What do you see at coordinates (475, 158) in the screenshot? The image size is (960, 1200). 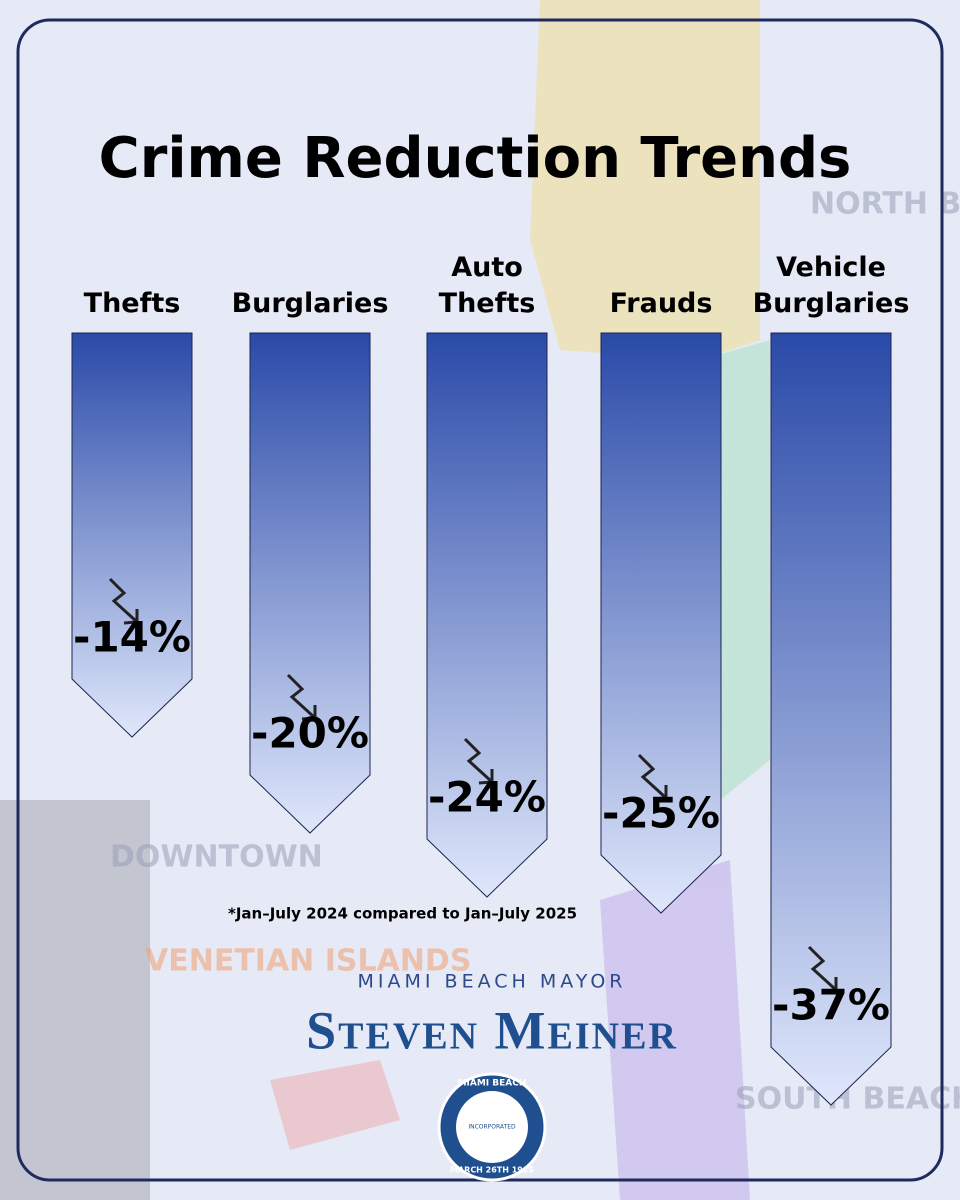 I see `chart-title: Crime Reduction Trends` at bounding box center [475, 158].